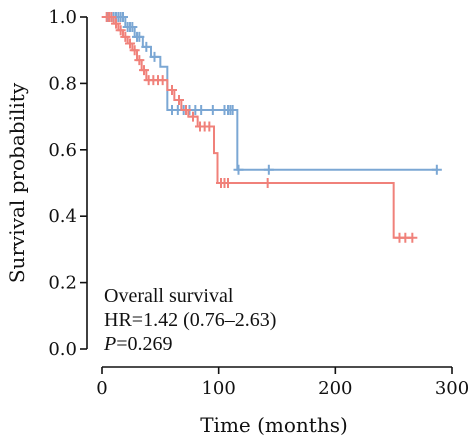  I want to click on p-label: P, so click(109, 344).